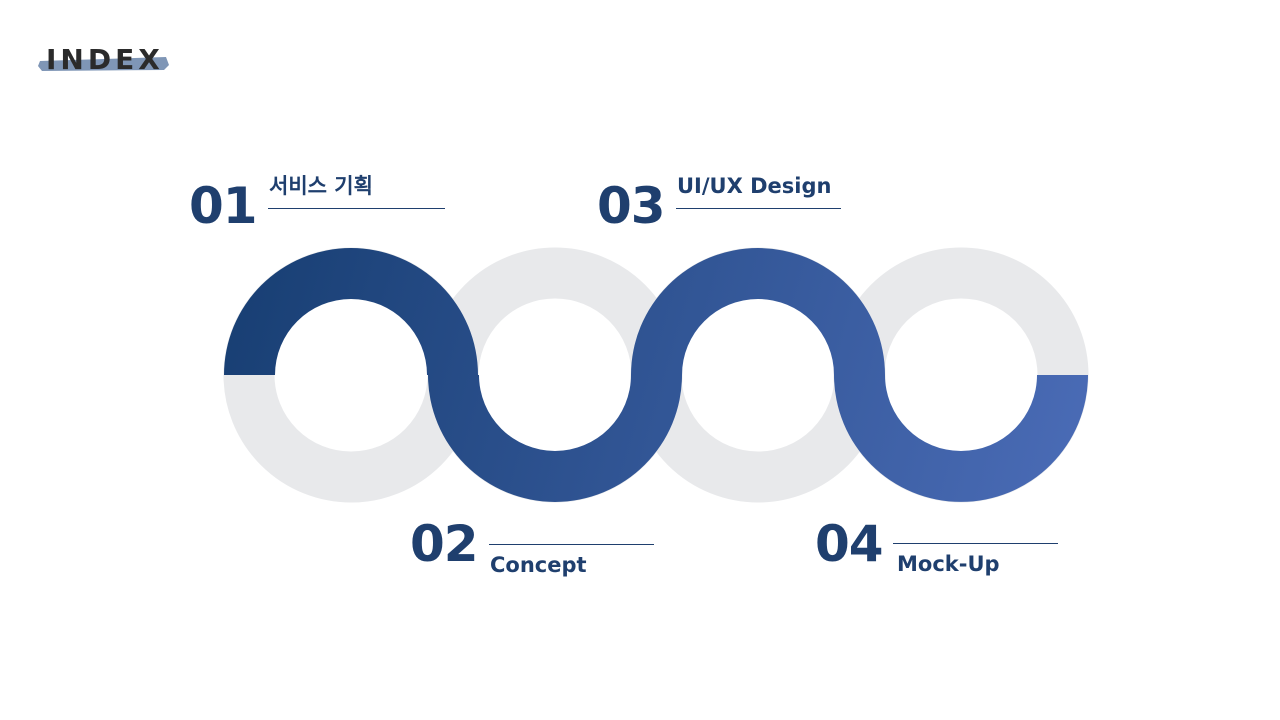 The width and height of the screenshot is (1280, 720). I want to click on item-label: UI/UX Design, so click(754, 186).